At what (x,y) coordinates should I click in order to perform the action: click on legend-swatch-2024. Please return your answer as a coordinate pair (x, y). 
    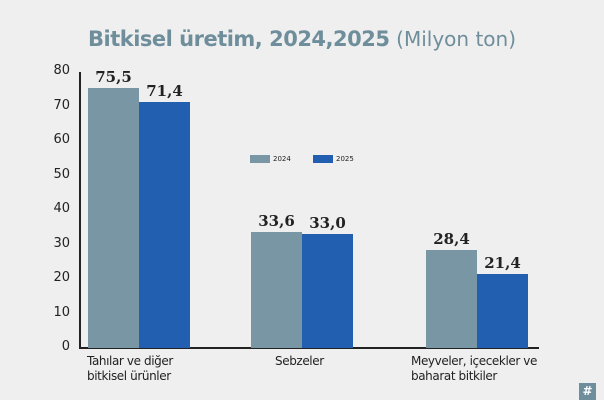
    Looking at the image, I should click on (260, 159).